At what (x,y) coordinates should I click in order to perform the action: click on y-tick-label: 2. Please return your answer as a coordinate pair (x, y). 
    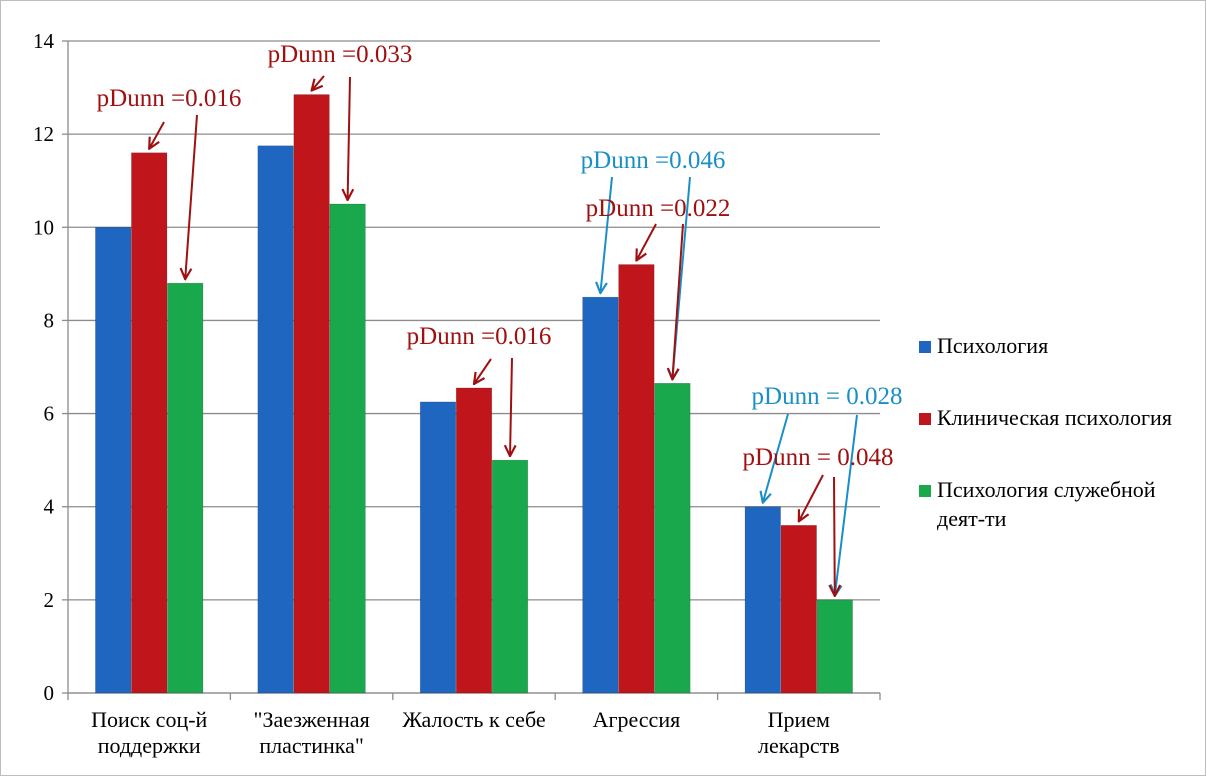
    Looking at the image, I should click on (49, 600).